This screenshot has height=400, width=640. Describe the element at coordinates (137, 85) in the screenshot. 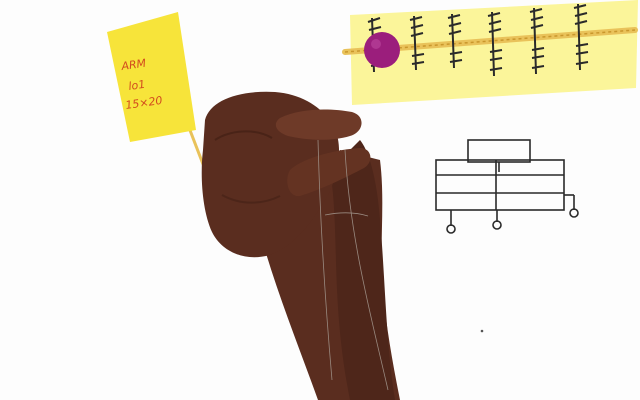

I see `flag-label-line2: lo1` at that location.